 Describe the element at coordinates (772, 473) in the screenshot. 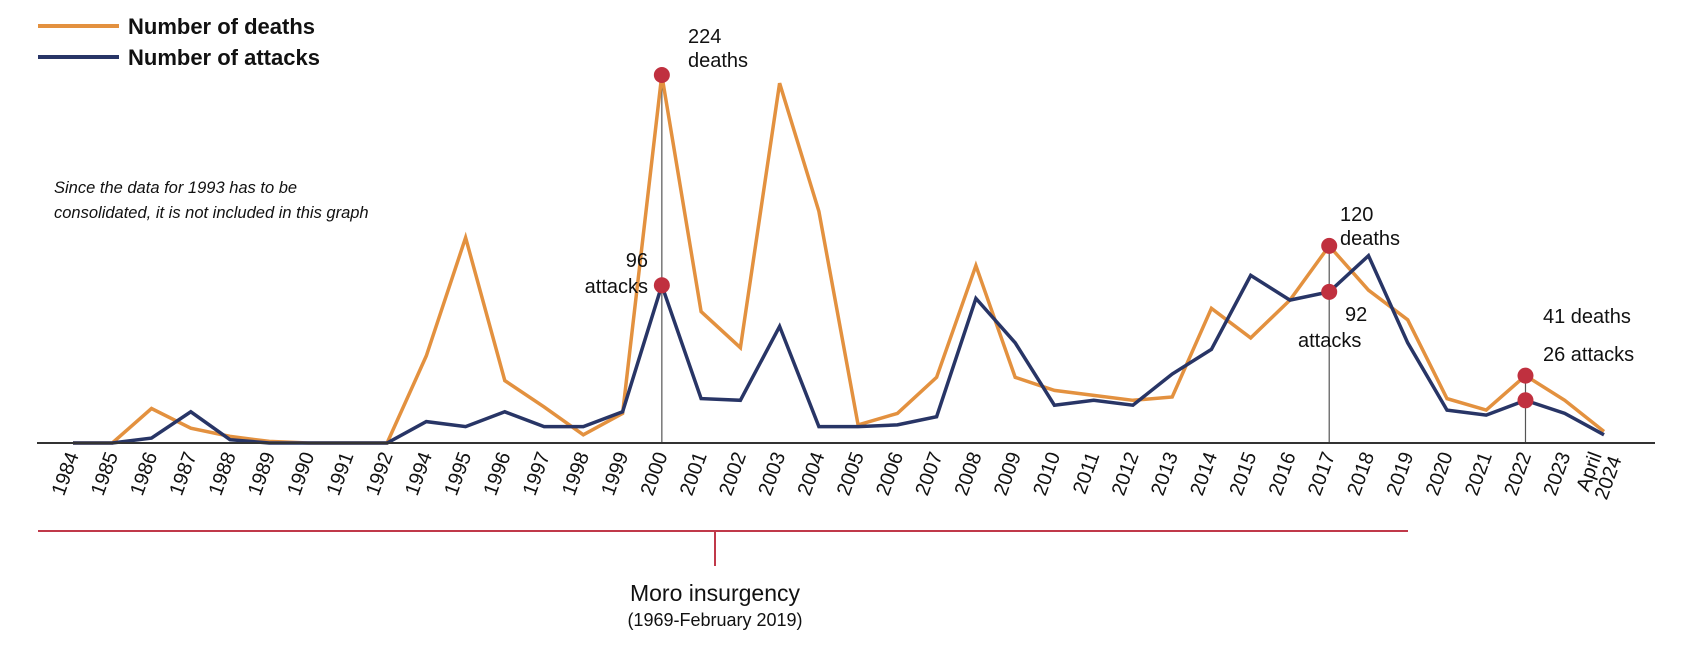

I see `x-tick-label: 2003` at that location.